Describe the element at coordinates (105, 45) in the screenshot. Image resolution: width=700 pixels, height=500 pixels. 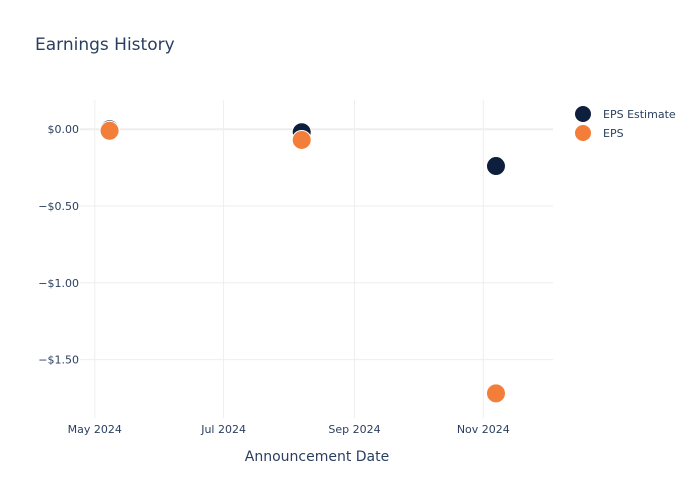
I see `chart-title: Earnings History` at that location.